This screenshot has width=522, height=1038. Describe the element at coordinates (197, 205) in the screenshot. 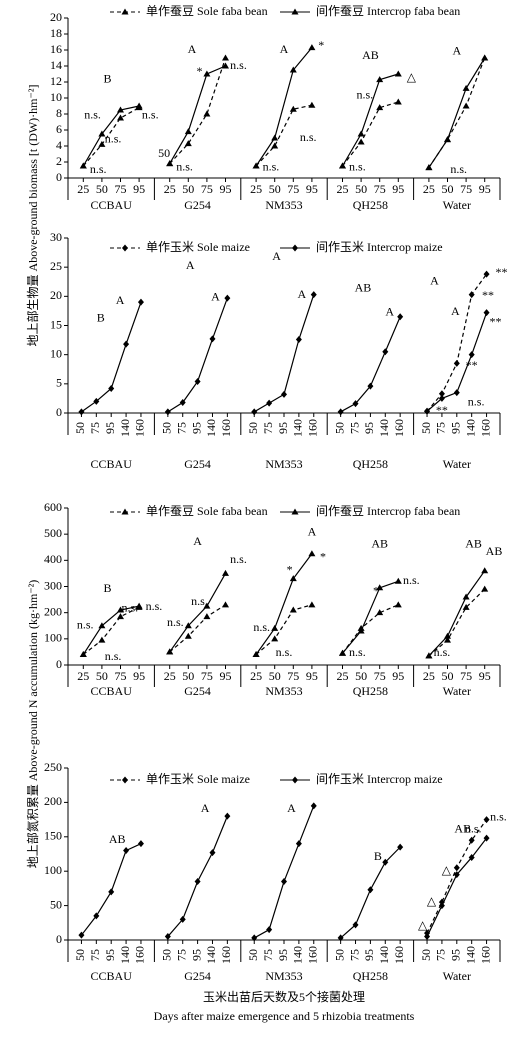

I see `group-label: G254` at that location.